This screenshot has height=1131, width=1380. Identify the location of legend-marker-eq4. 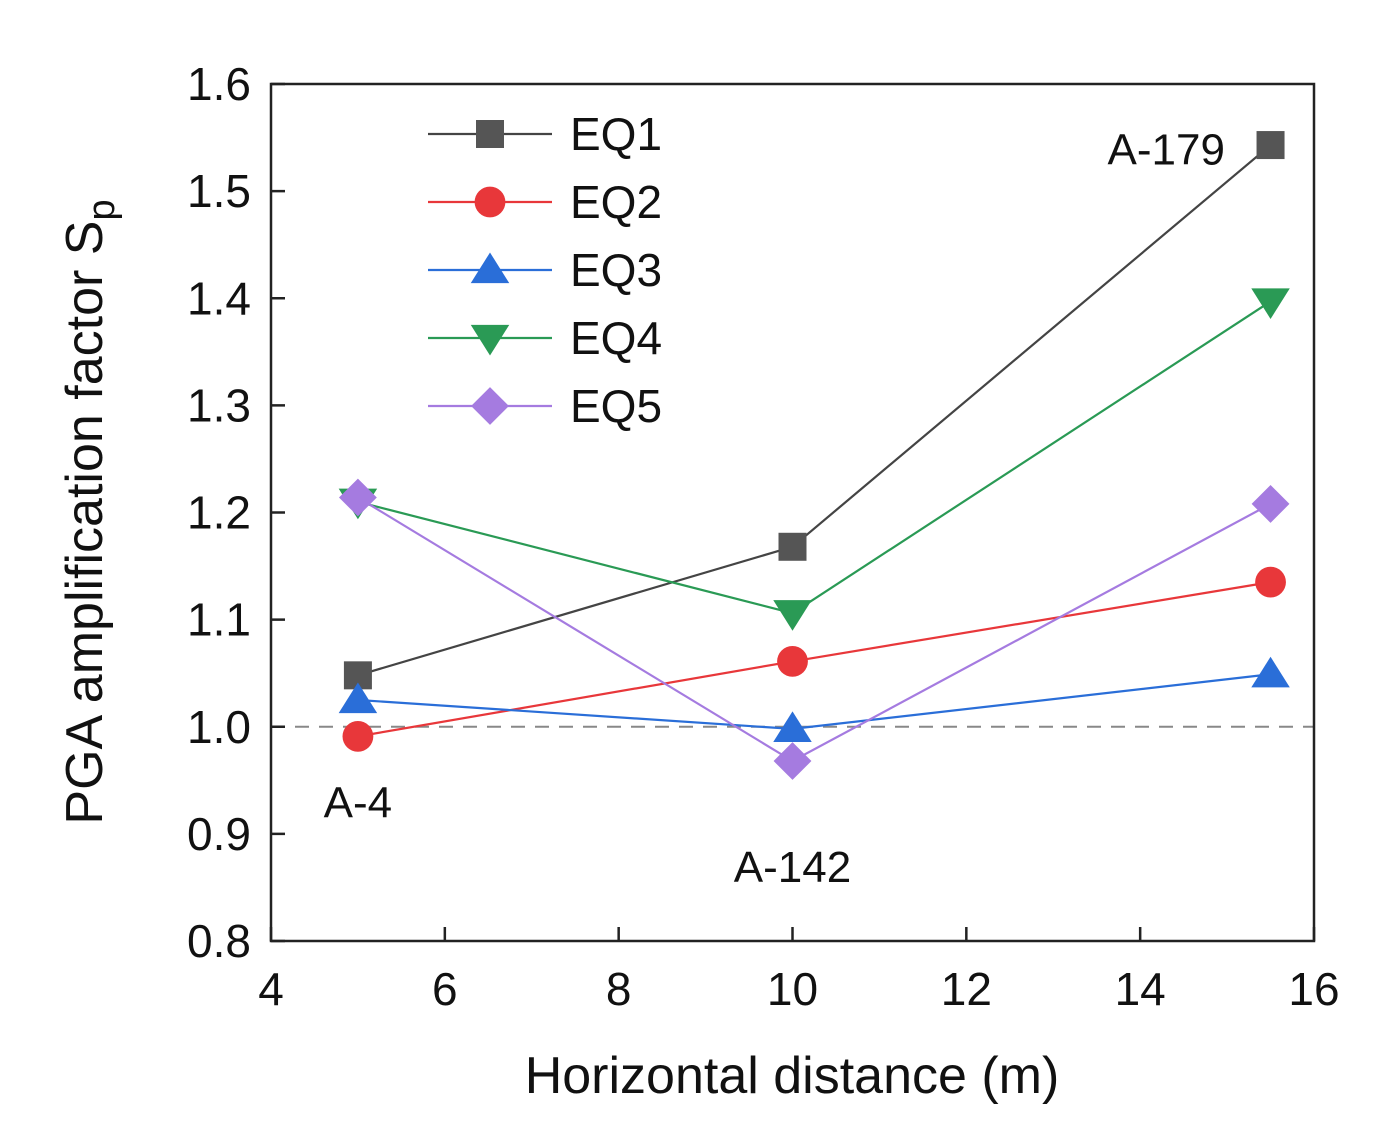
(490, 340).